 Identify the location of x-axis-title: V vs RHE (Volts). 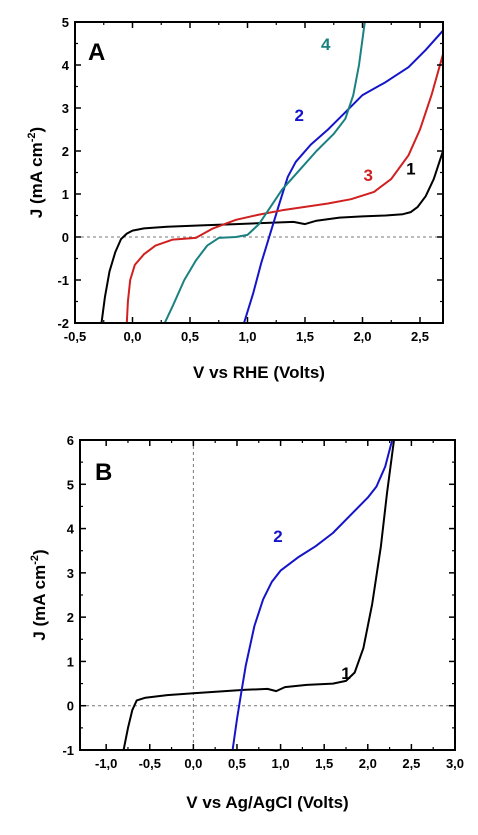
(259, 372).